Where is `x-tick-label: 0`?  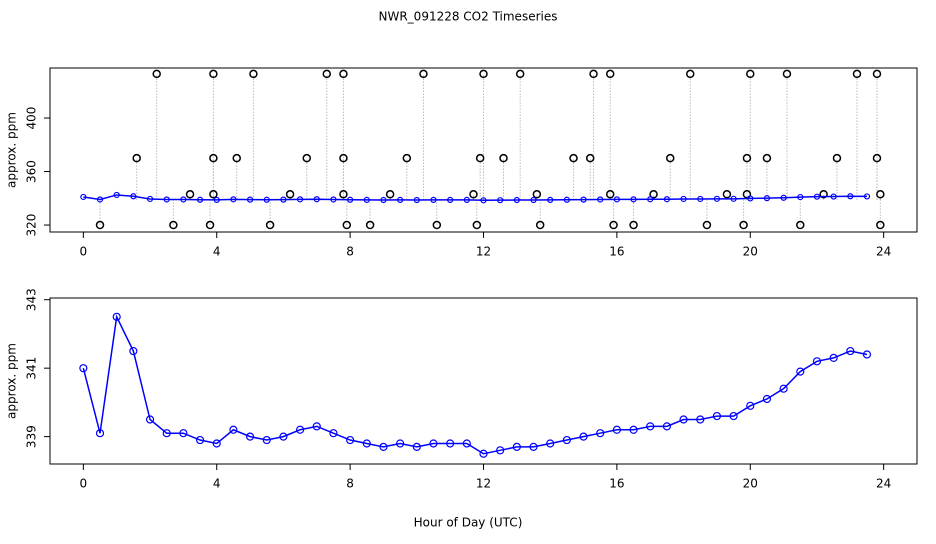 x-tick-label: 0 is located at coordinates (84, 252).